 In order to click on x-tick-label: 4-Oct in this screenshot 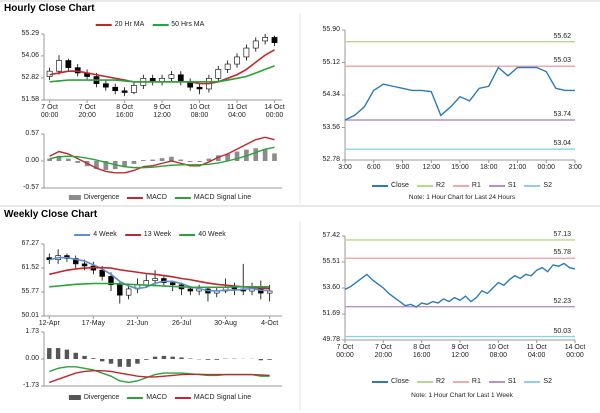, I will do `click(270, 323)`.